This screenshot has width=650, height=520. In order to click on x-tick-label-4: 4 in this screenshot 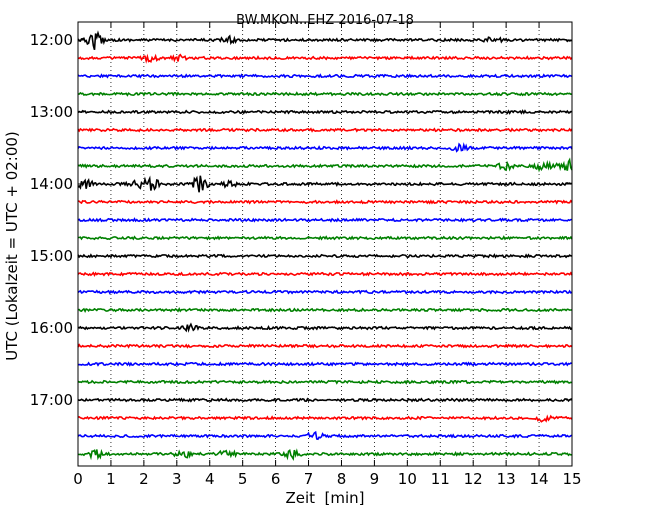, I will do `click(210, 479)`.